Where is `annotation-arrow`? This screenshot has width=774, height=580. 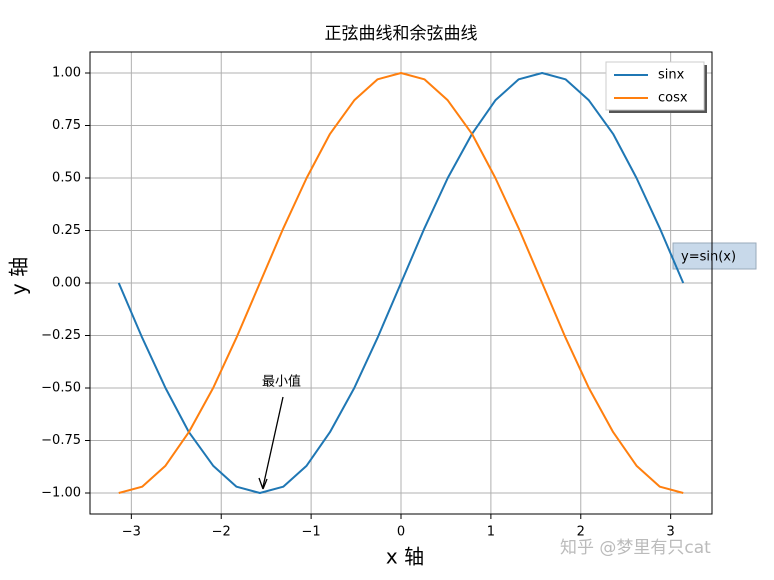 annotation-arrow is located at coordinates (273, 442).